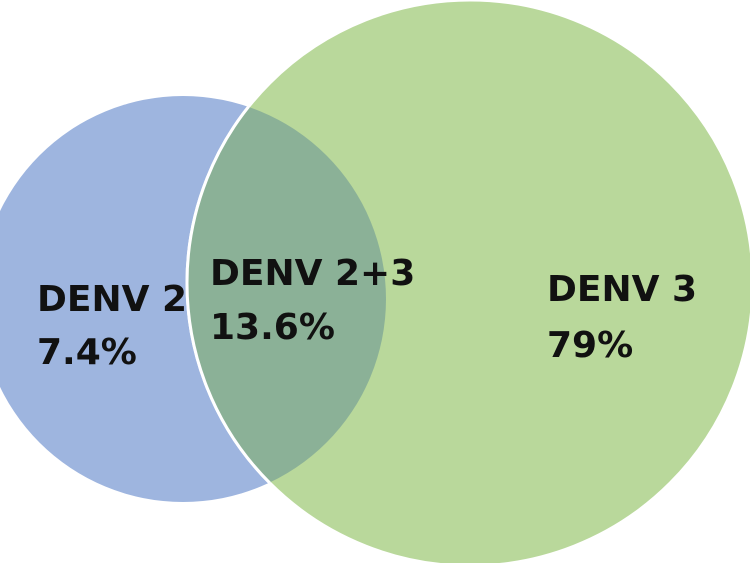  I want to click on denv3-name-label: DENV 3, so click(622, 289).